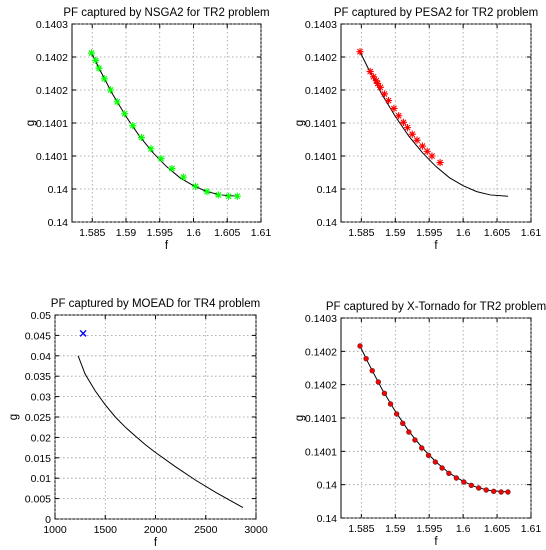  I want to click on chart-title: PF captured by NSGA2 for TR2 problem, so click(166, 13).